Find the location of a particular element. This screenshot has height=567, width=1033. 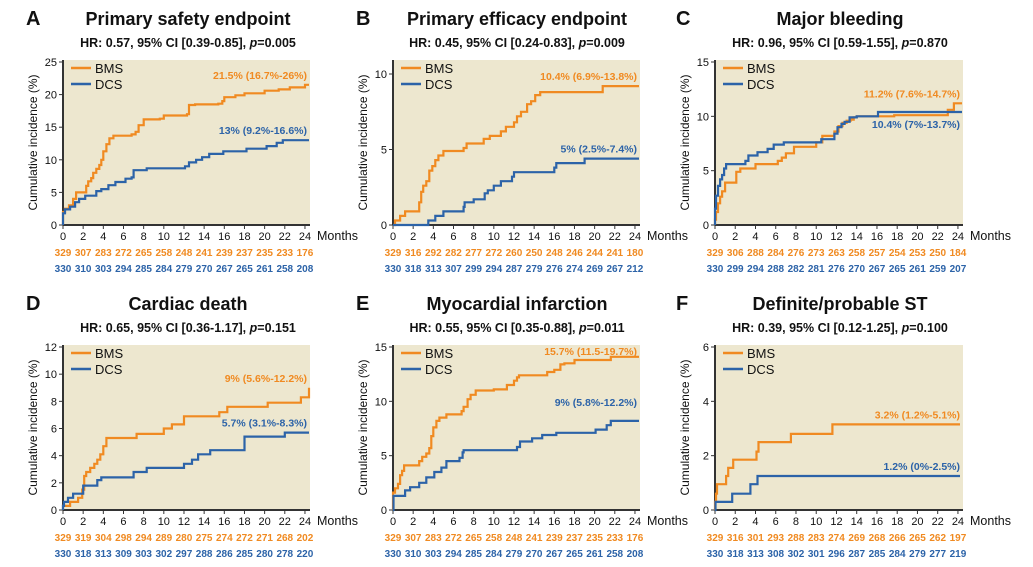

hazard-ratio: HR: 0.55, 95% CI [0.35-0.88], is located at coordinates (494, 328).